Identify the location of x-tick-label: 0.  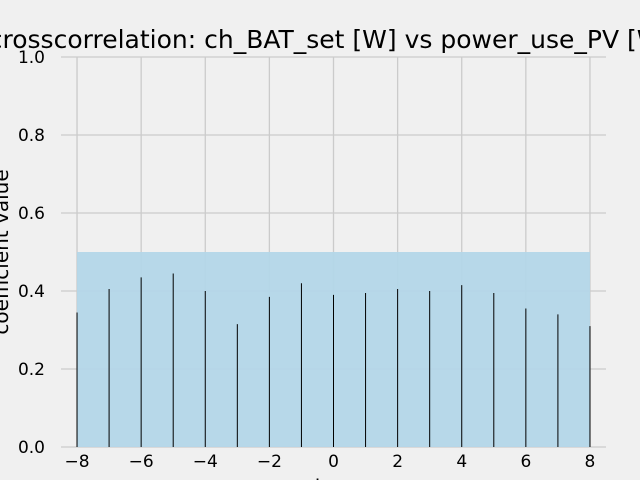
(333, 462).